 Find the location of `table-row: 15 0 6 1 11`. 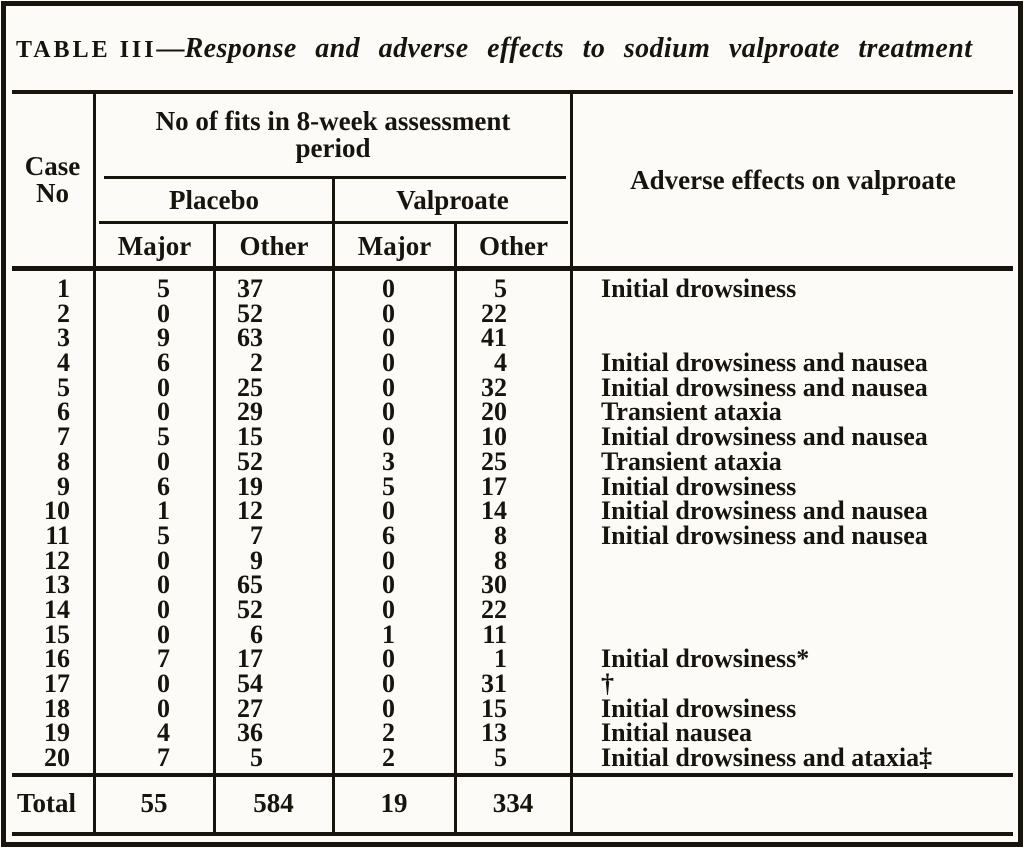

table-row: 15 0 6 1 11 is located at coordinates (512, 634).